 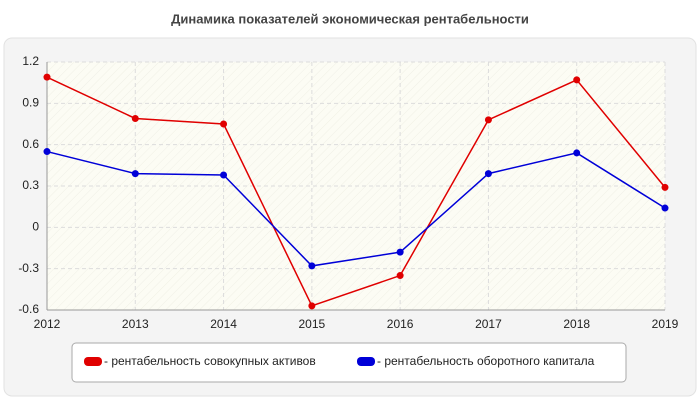 What do you see at coordinates (30, 185) in the screenshot?
I see `y-tick-label: 0.3` at bounding box center [30, 185].